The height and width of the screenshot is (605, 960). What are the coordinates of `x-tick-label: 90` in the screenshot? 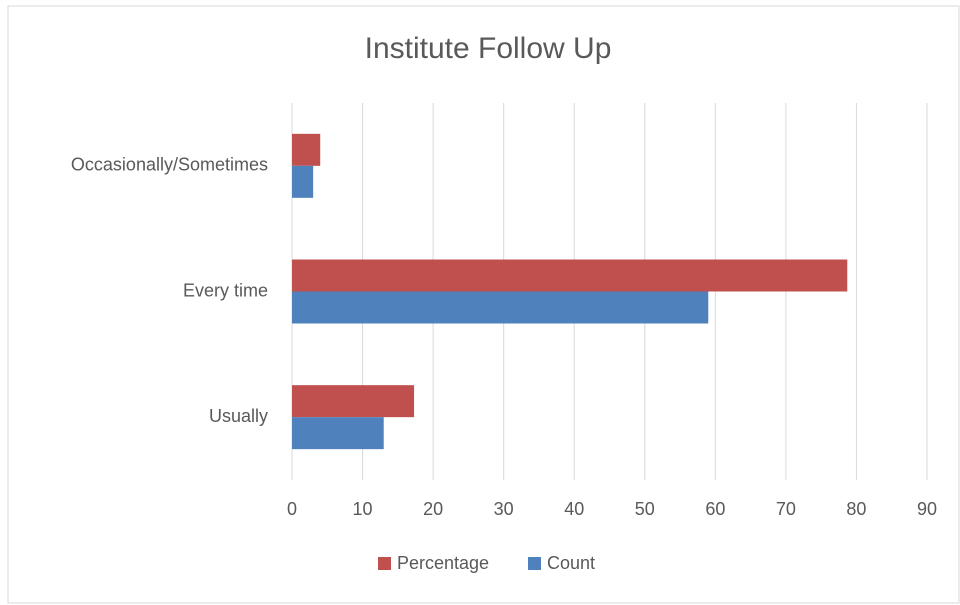 It's located at (927, 509).